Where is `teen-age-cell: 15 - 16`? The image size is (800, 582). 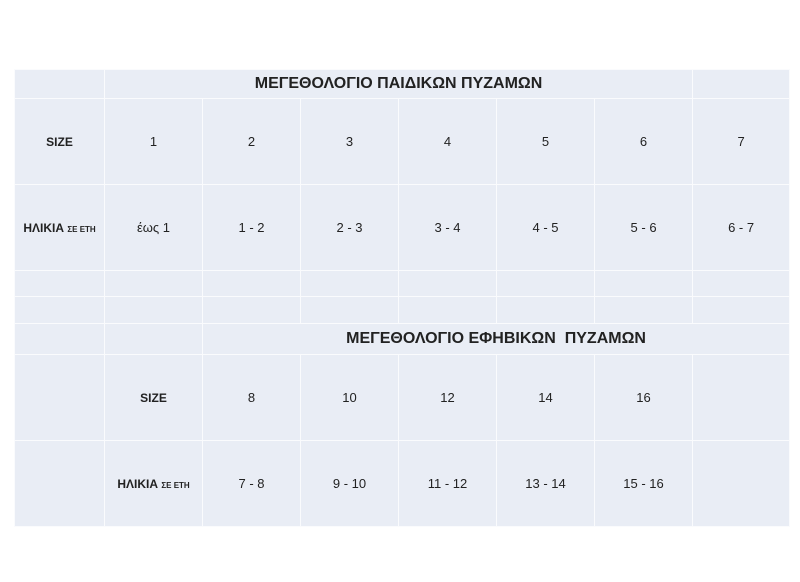 teen-age-cell: 15 - 16 is located at coordinates (643, 483).